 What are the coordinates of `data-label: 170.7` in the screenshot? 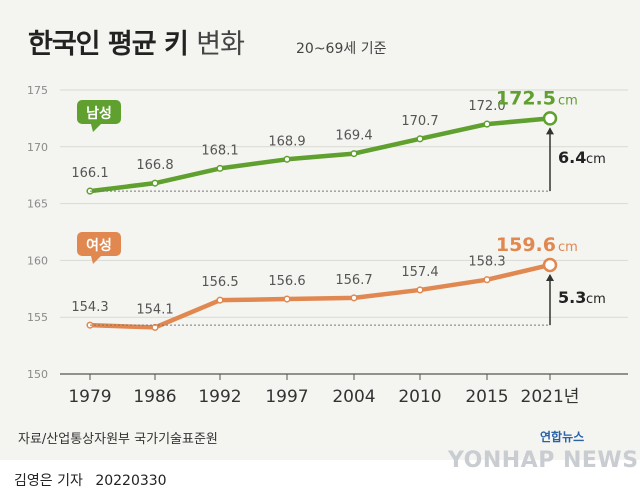 It's located at (419, 121).